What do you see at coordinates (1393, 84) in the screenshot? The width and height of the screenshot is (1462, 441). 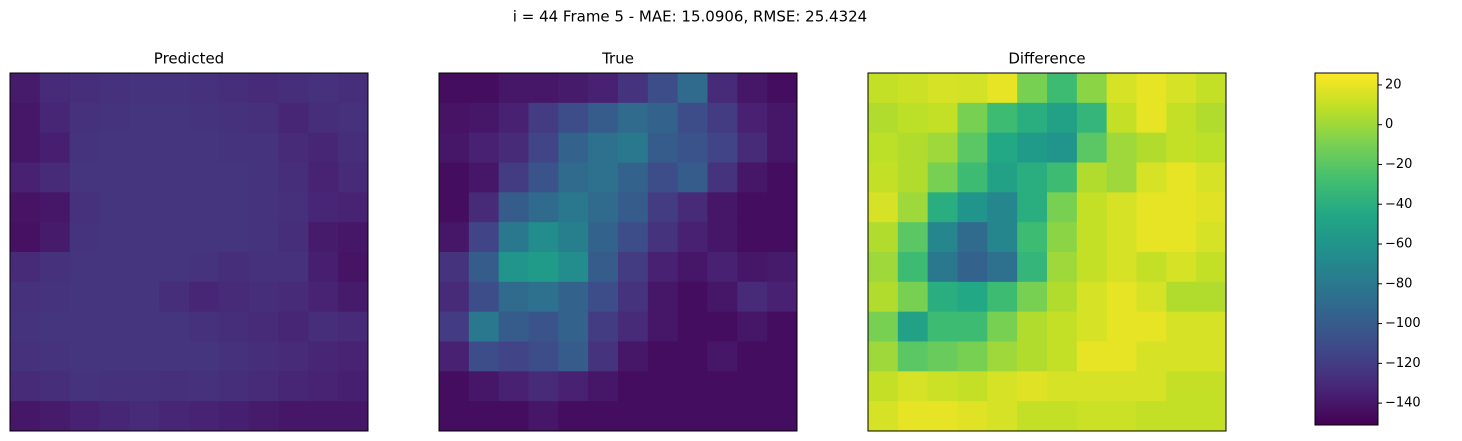 I see `colorbar-tick-label: 20` at bounding box center [1393, 84].